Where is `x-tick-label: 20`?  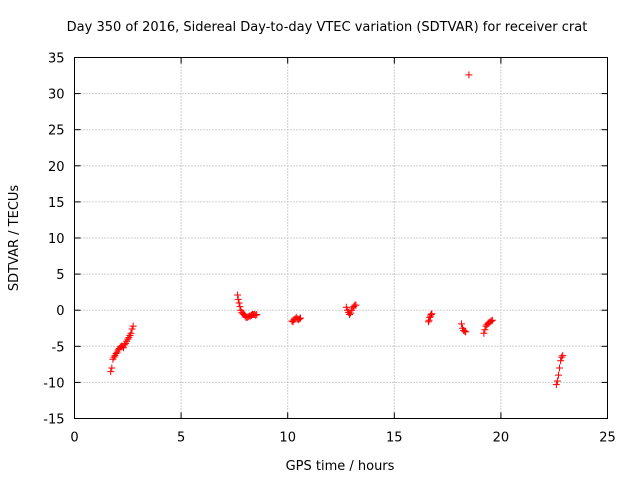
x-tick-label: 20 is located at coordinates (501, 438).